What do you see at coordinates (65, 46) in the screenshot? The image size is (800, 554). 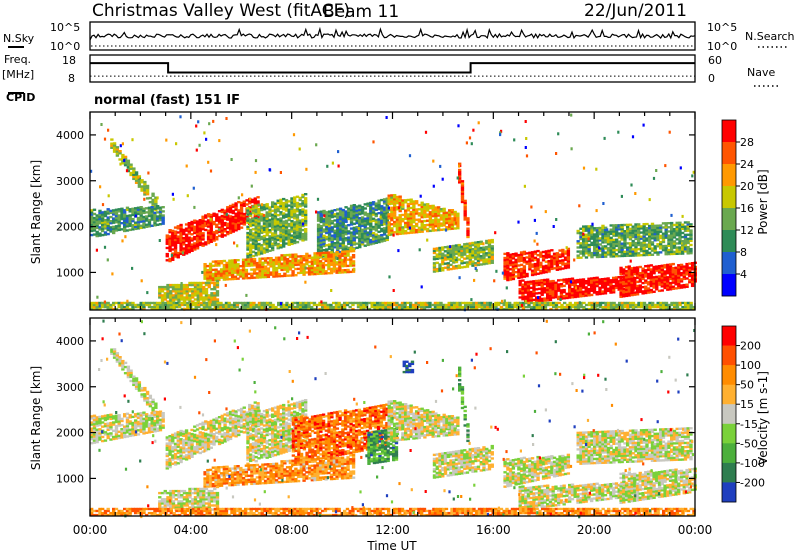 I see `nsky-tick-left-bottom: 10^0` at bounding box center [65, 46].